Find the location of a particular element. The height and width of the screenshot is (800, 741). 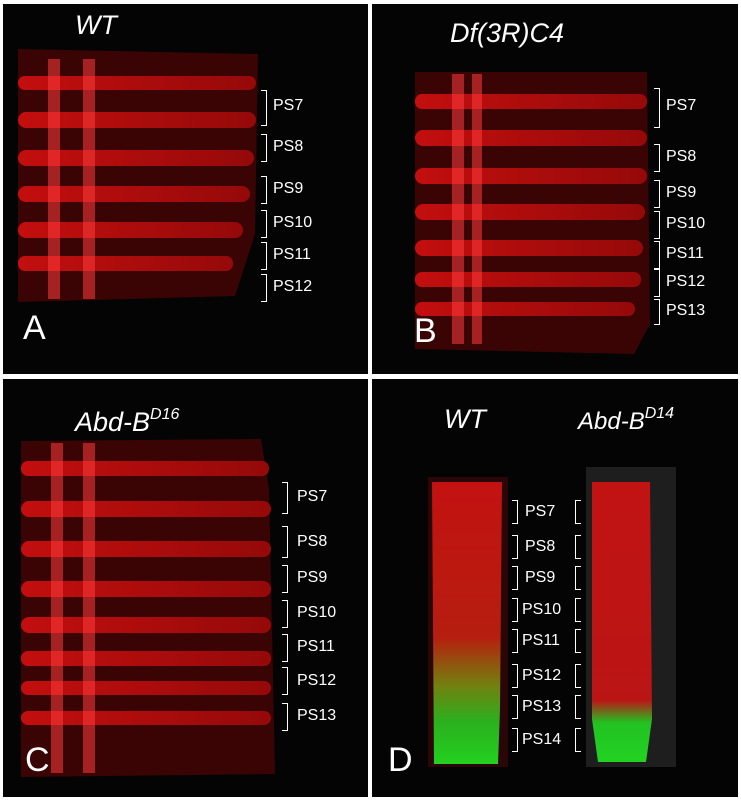

panel-d-letter: D is located at coordinates (400, 760).